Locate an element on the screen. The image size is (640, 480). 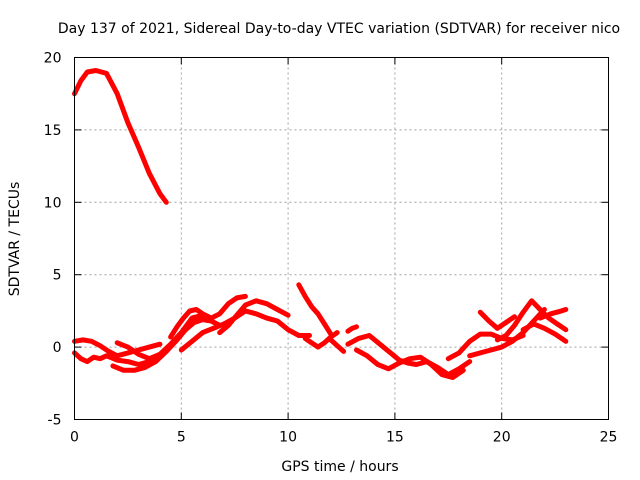
x-axis-label: GPS time / hours is located at coordinates (339, 467).